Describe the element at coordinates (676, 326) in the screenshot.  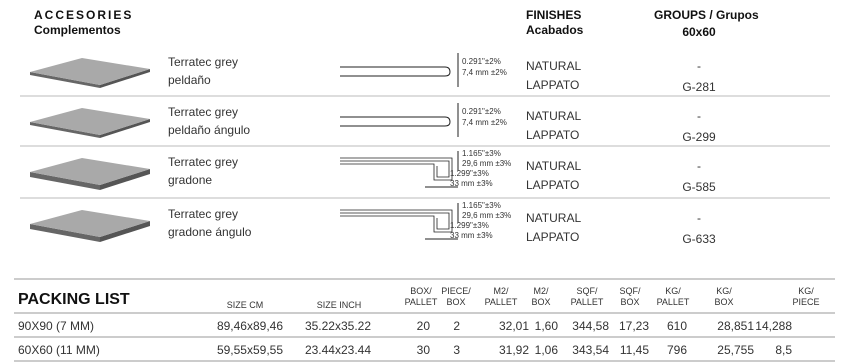
I see `table-cell: 610` at that location.